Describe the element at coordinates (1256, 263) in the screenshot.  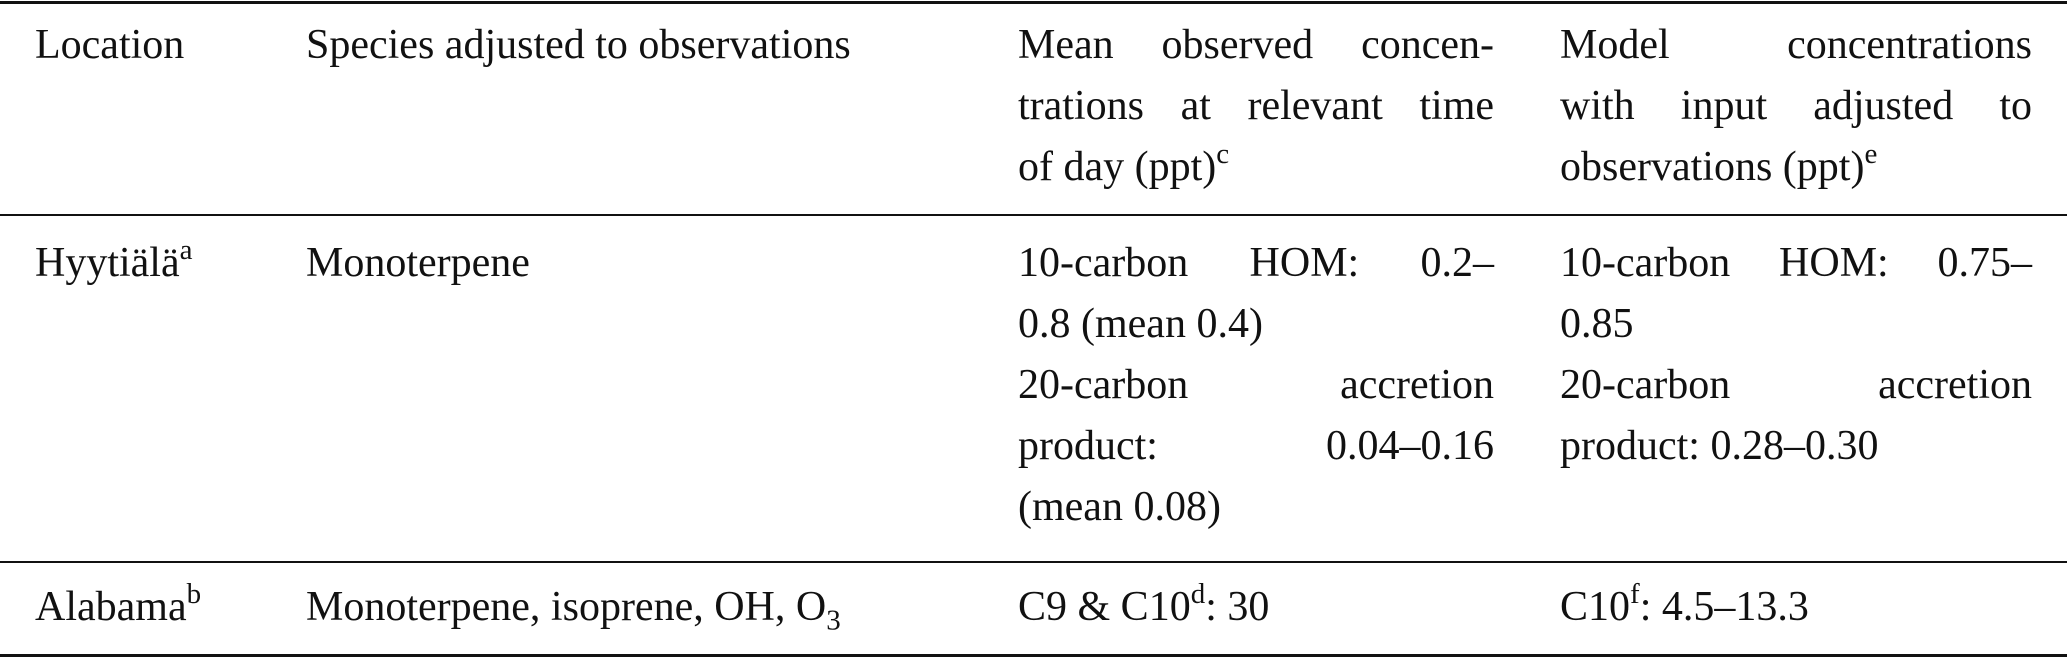
I see `observed-line: 10-carbon HOM: 0.2–` at that location.